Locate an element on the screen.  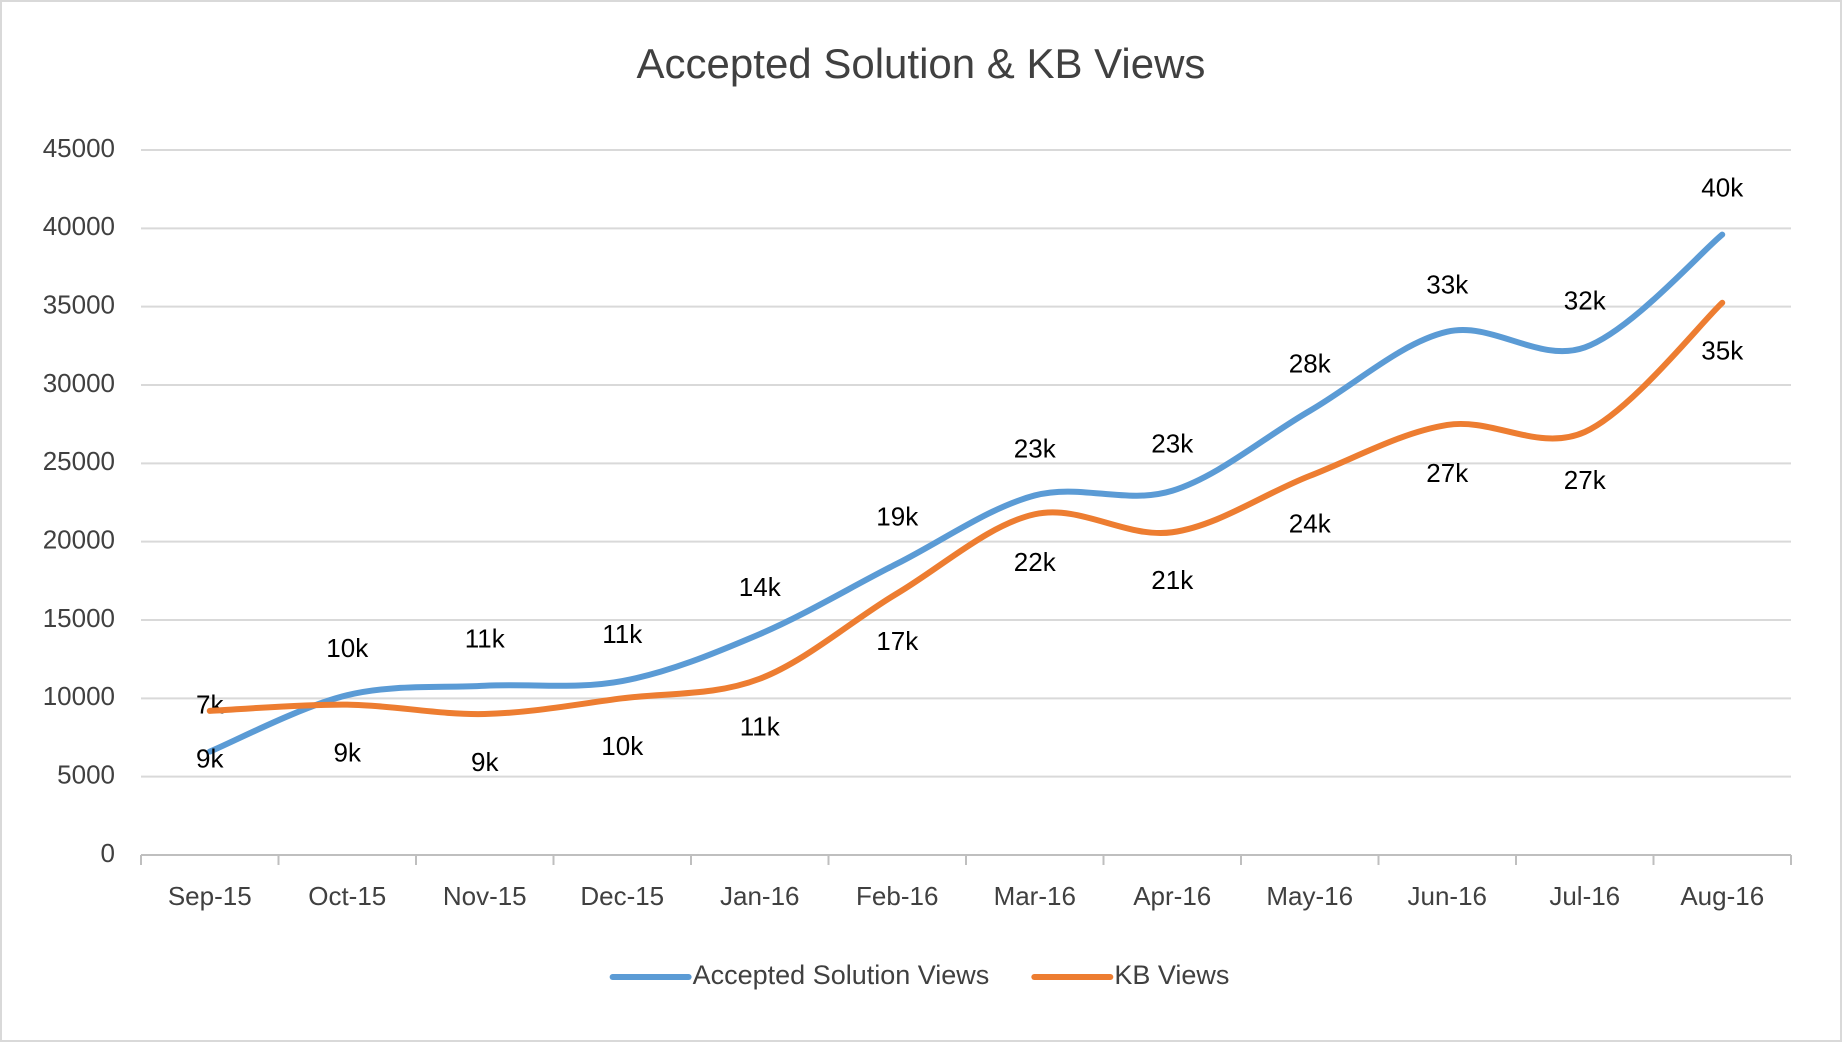
data-label: 14k is located at coordinates (760, 587).